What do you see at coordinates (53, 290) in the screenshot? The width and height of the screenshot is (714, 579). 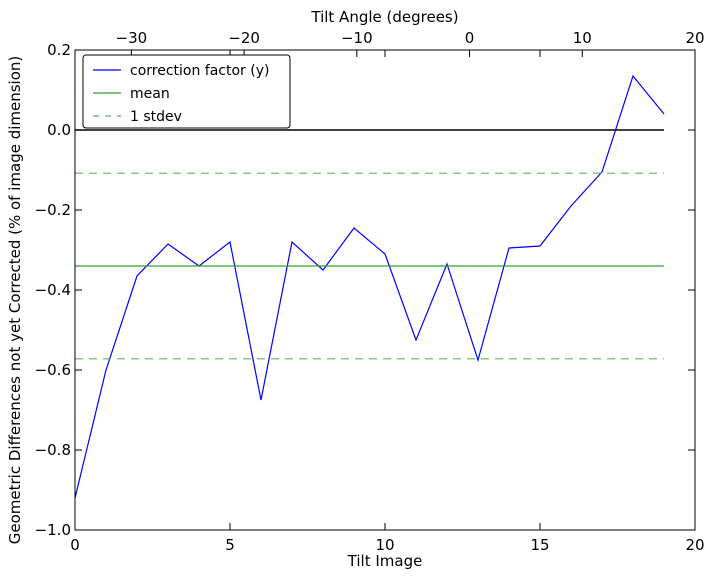 I see `y-tick-label: −0.4` at bounding box center [53, 290].